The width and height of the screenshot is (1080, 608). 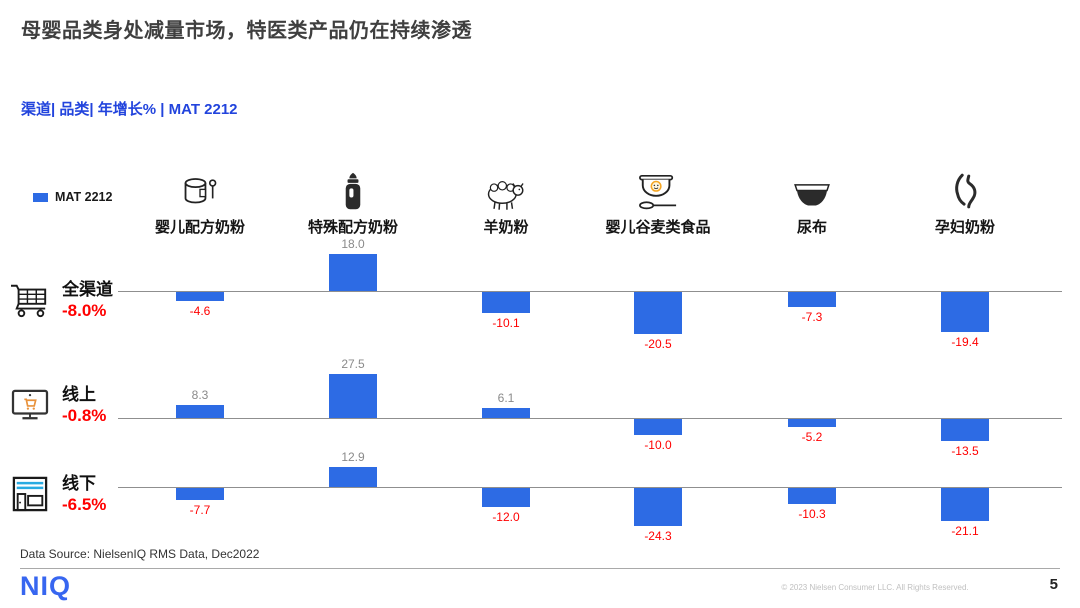 What do you see at coordinates (811, 227) in the screenshot?
I see `category-label: 尿布` at bounding box center [811, 227].